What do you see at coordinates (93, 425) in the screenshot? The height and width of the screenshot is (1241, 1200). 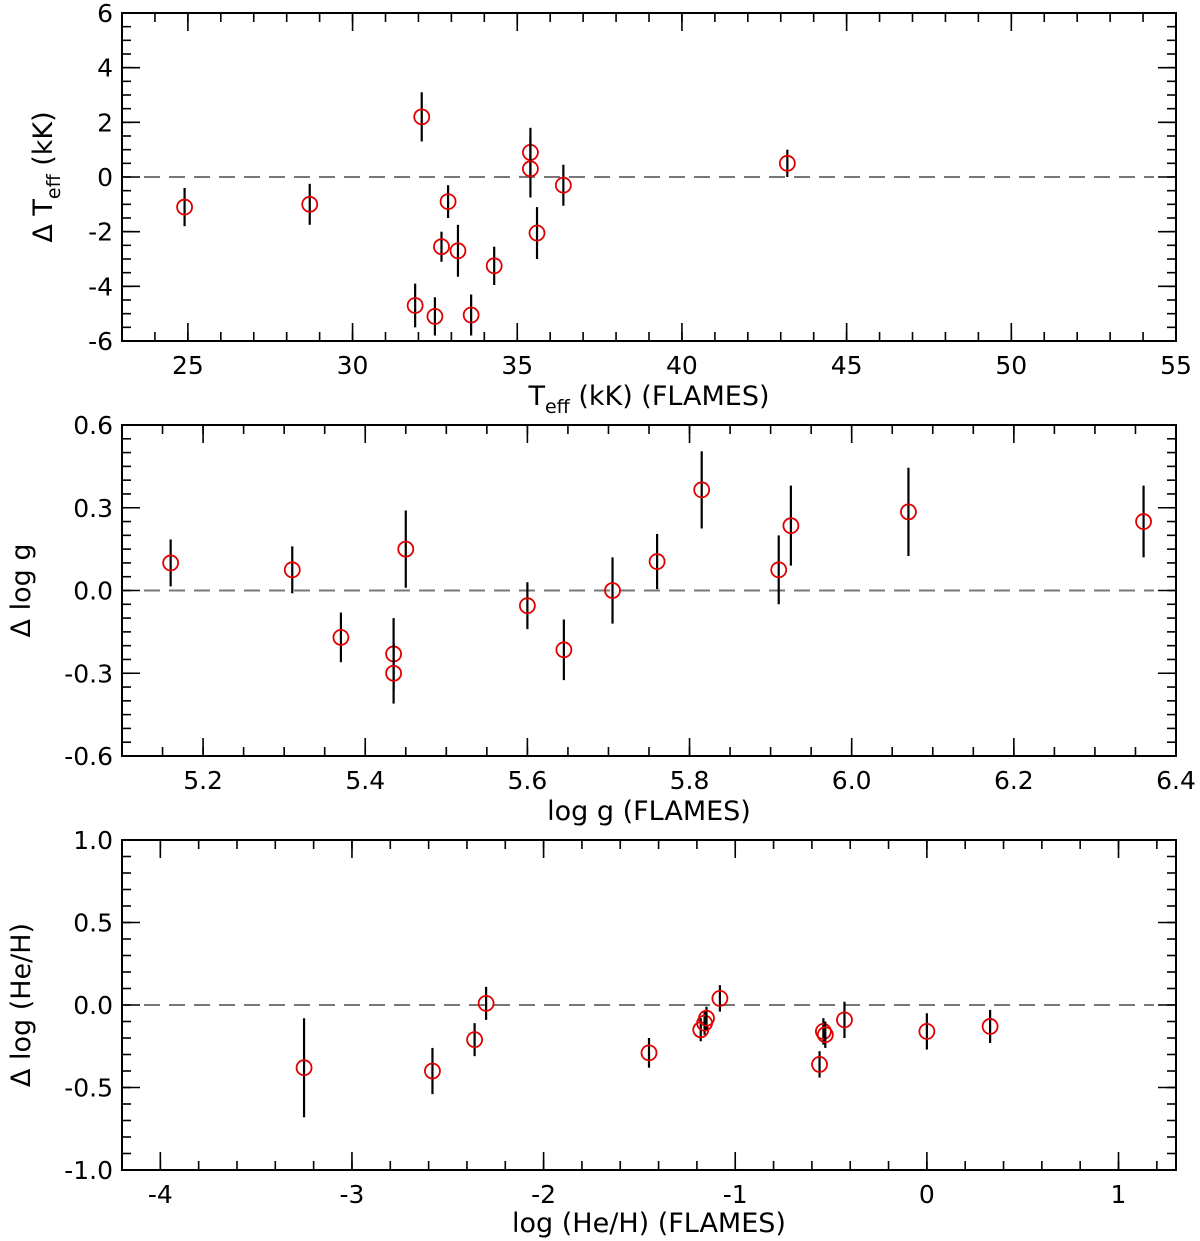 I see `y-tick-label: 0.6` at bounding box center [93, 425].